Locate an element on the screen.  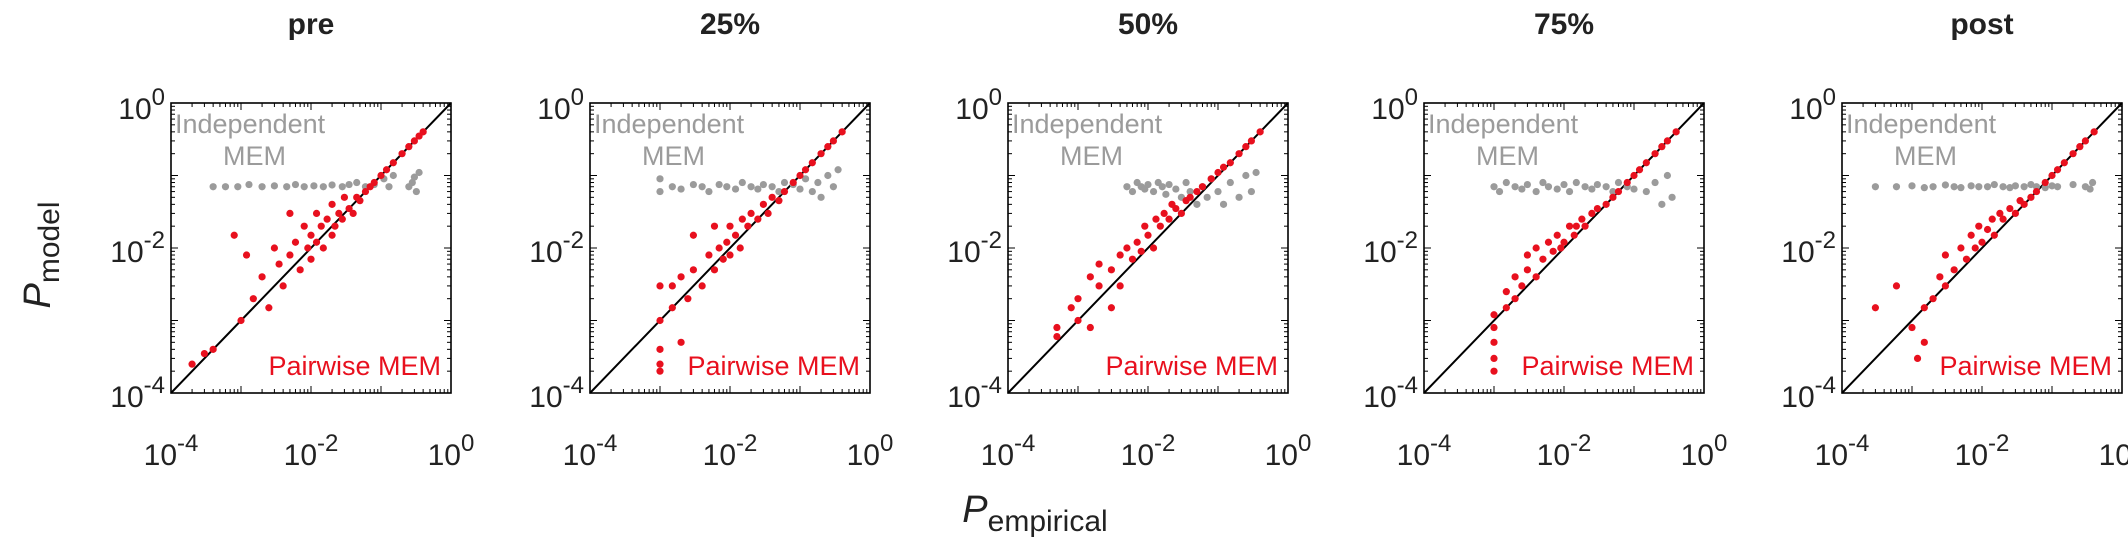
pairwise-mem-label: Pairwise MEM is located at coordinates (1191, 366).